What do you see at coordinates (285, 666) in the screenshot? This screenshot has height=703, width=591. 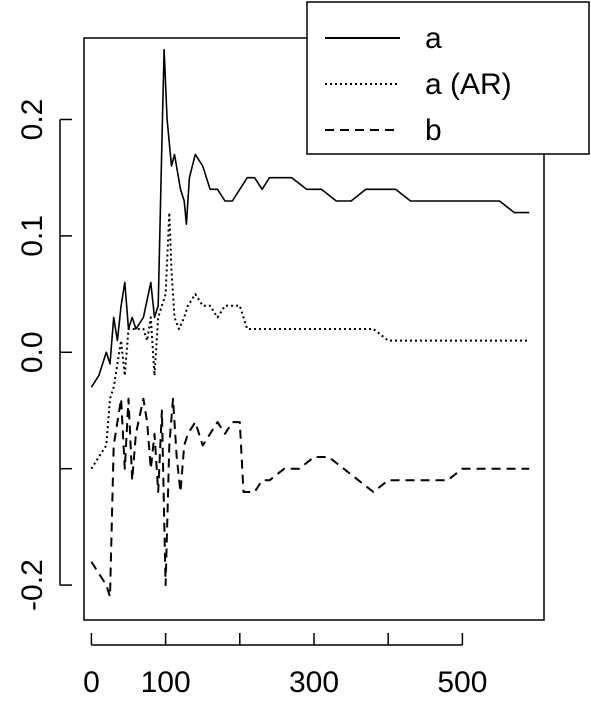 I see `x-axis: 0 100 300 500` at bounding box center [285, 666].